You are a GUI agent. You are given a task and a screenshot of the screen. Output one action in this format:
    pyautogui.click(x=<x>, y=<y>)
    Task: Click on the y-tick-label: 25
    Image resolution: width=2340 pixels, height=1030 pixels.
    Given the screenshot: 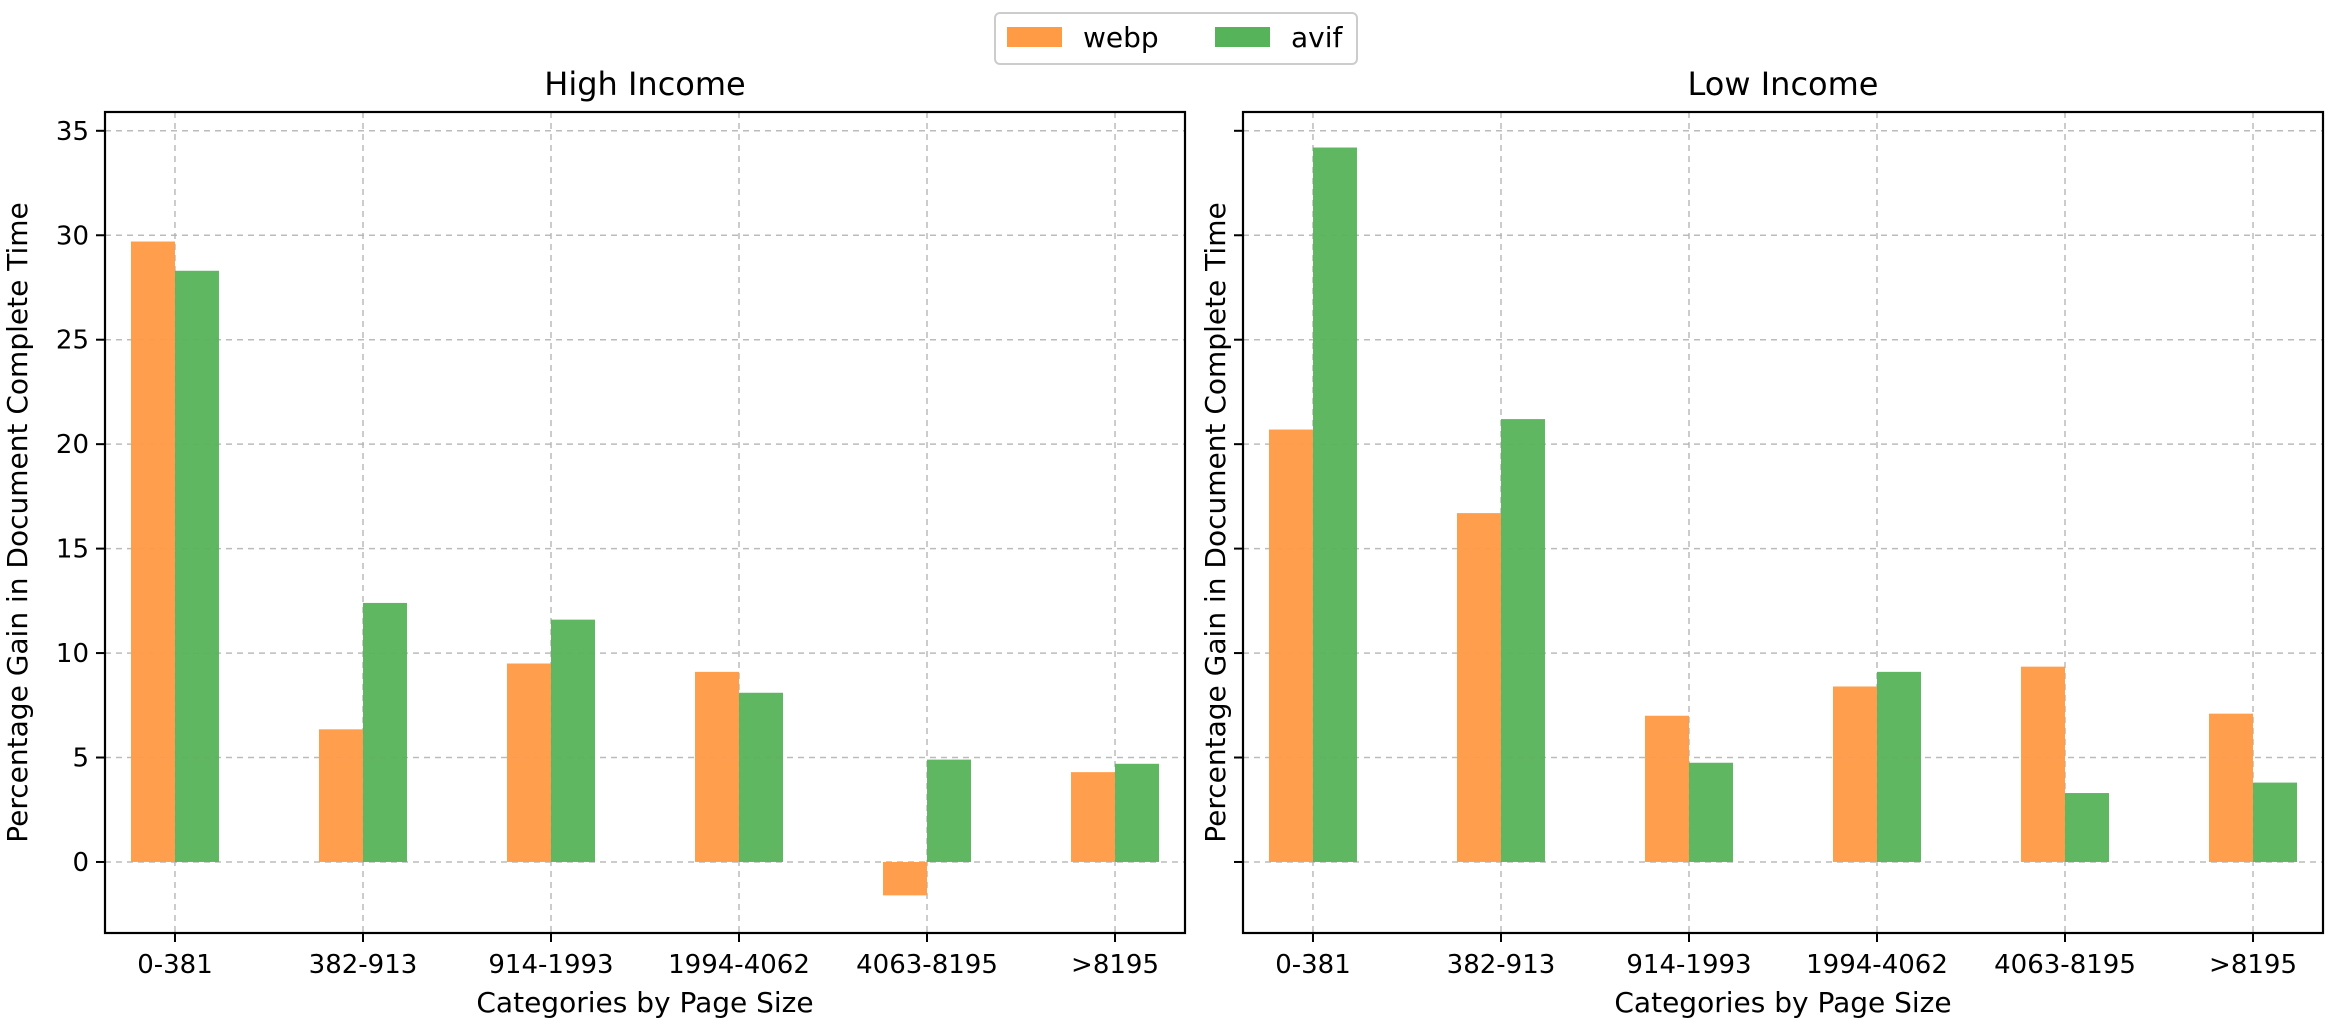 What is the action you would take?
    pyautogui.click(x=72, y=341)
    